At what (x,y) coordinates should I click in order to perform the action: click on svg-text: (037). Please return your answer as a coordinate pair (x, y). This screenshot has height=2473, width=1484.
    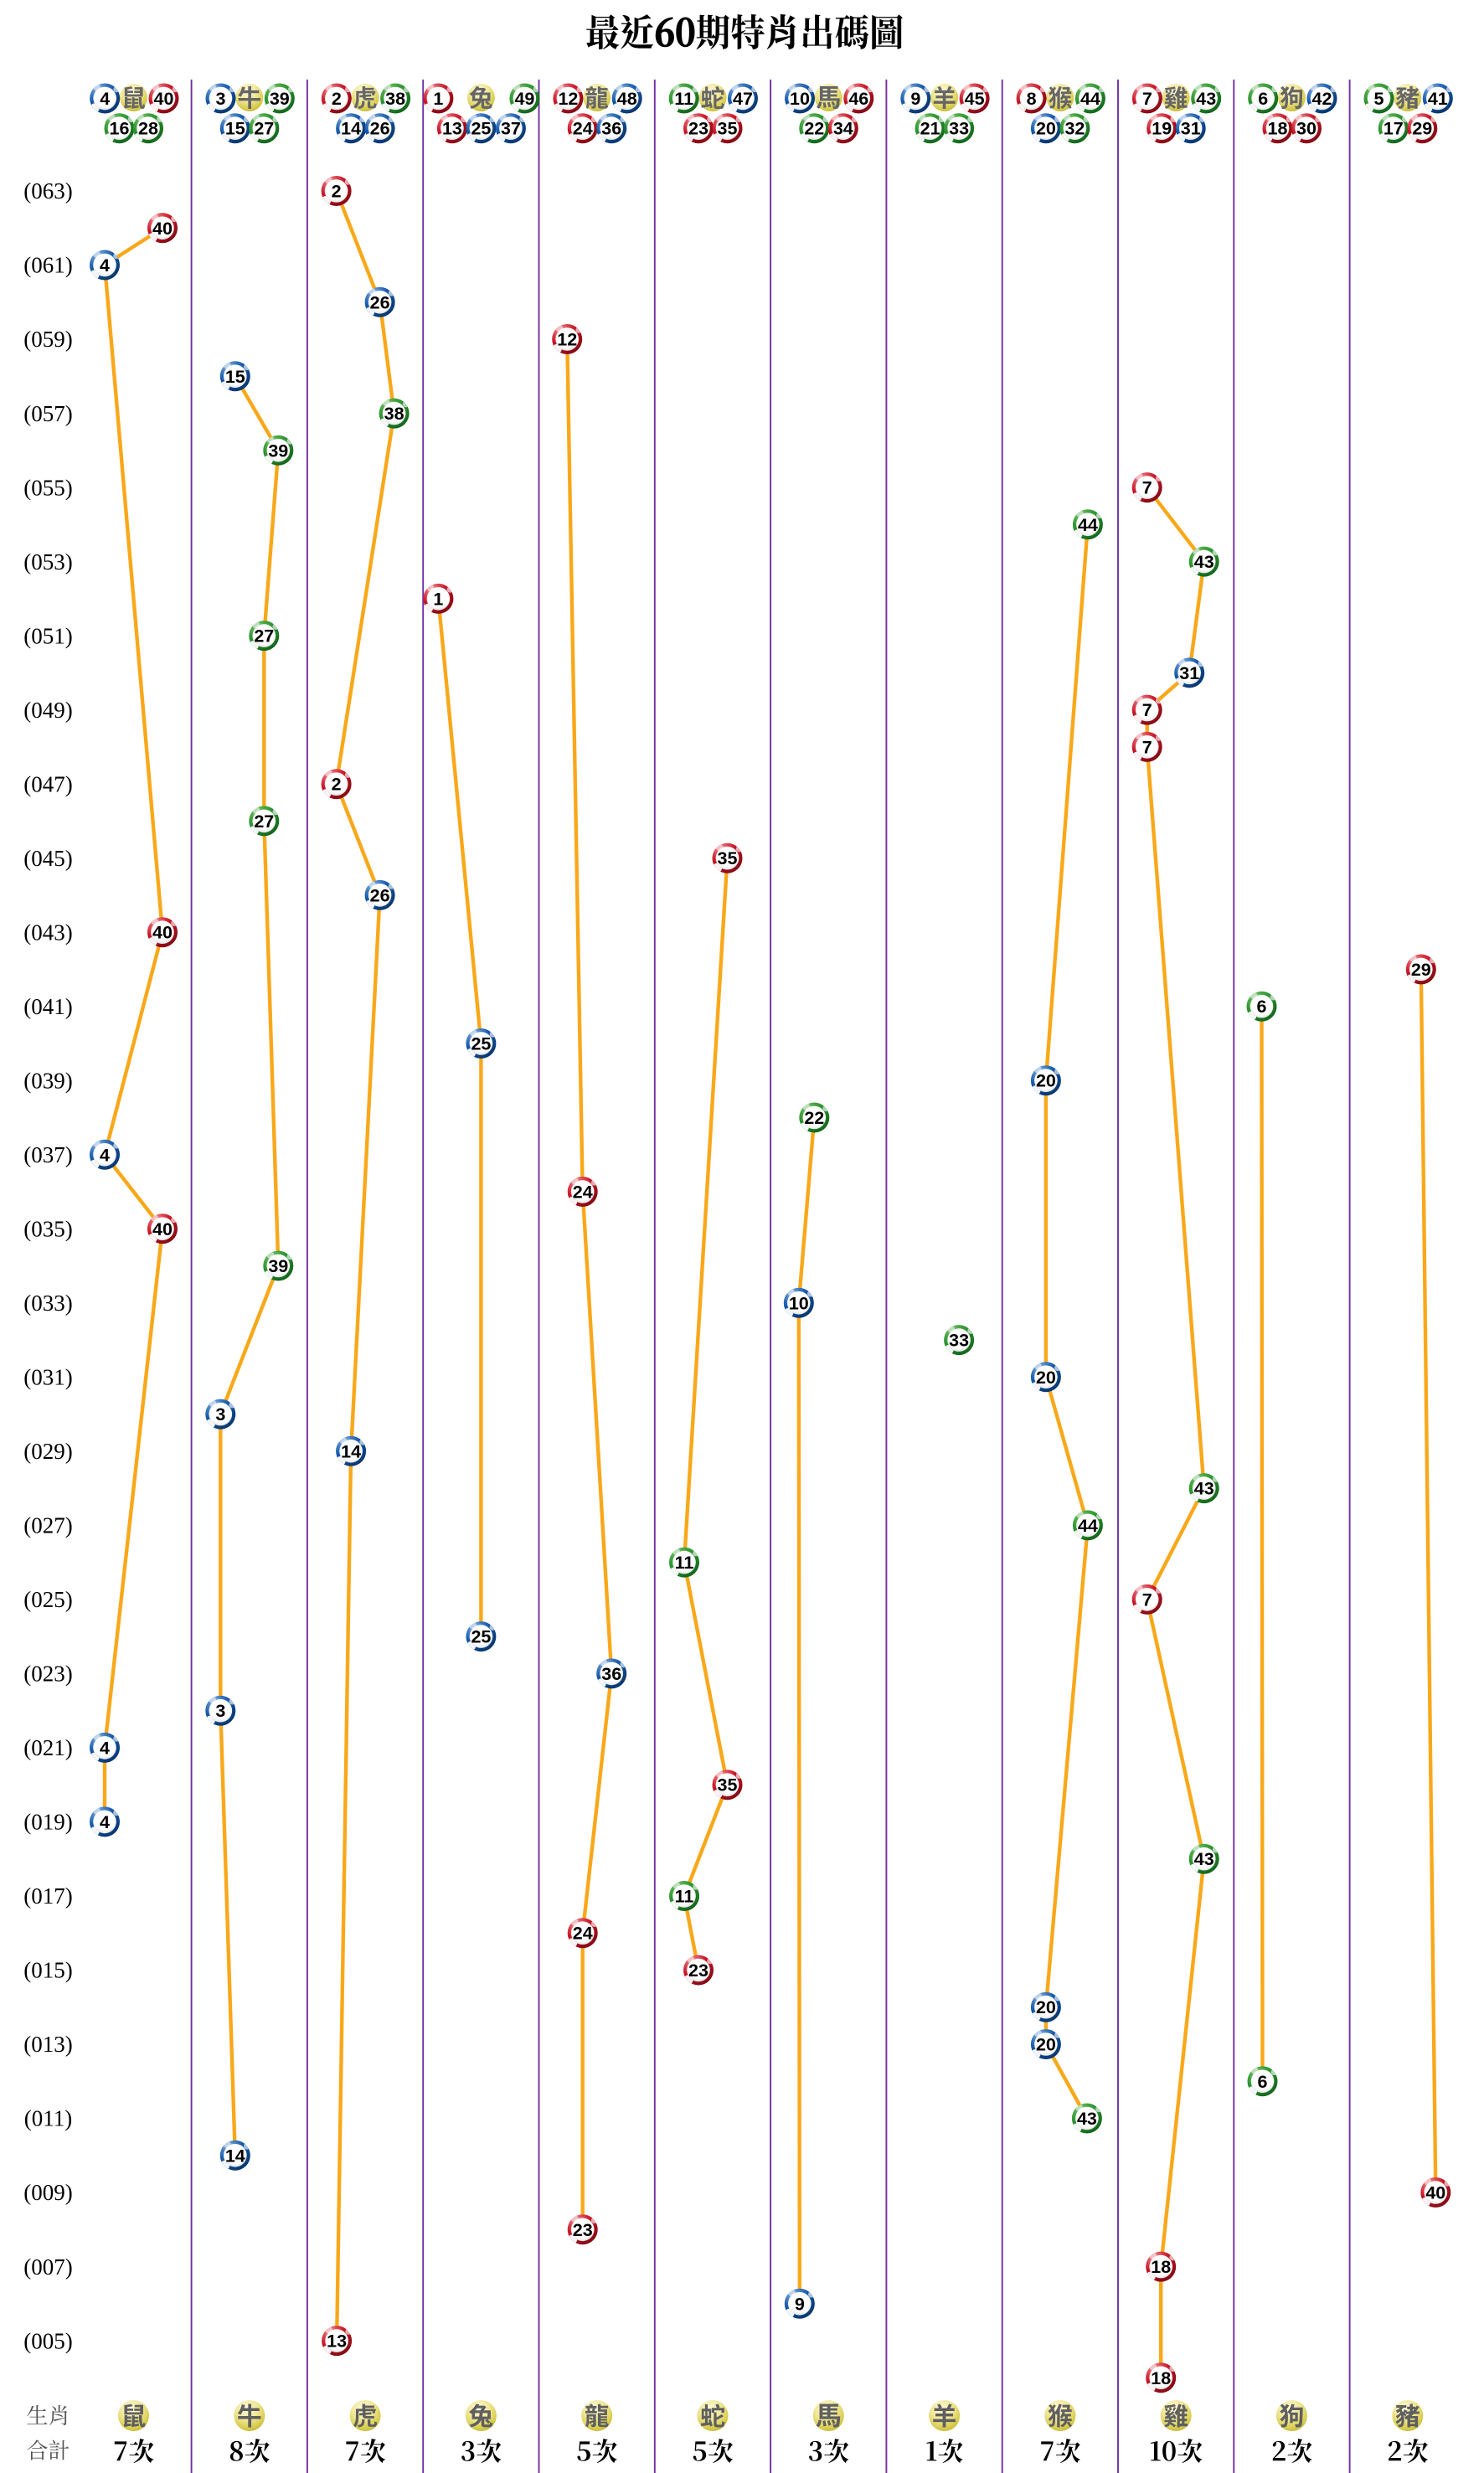
    Looking at the image, I should click on (47, 1154).